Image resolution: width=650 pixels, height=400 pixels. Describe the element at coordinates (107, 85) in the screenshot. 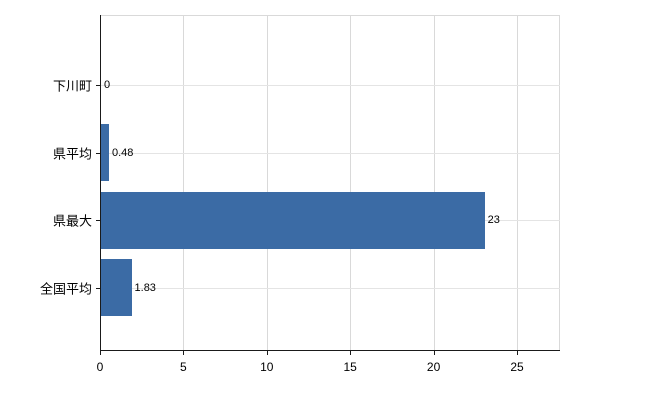

I see `value-label: 0` at that location.